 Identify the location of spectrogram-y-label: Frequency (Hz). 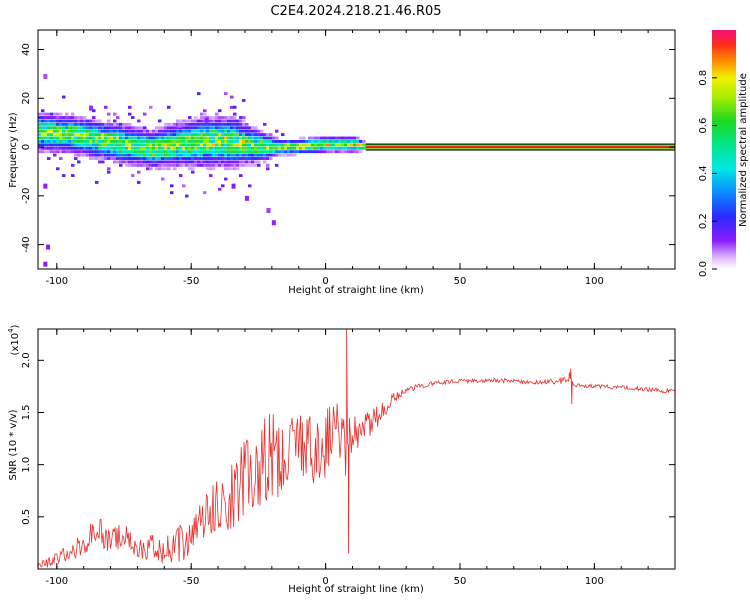
(13, 150).